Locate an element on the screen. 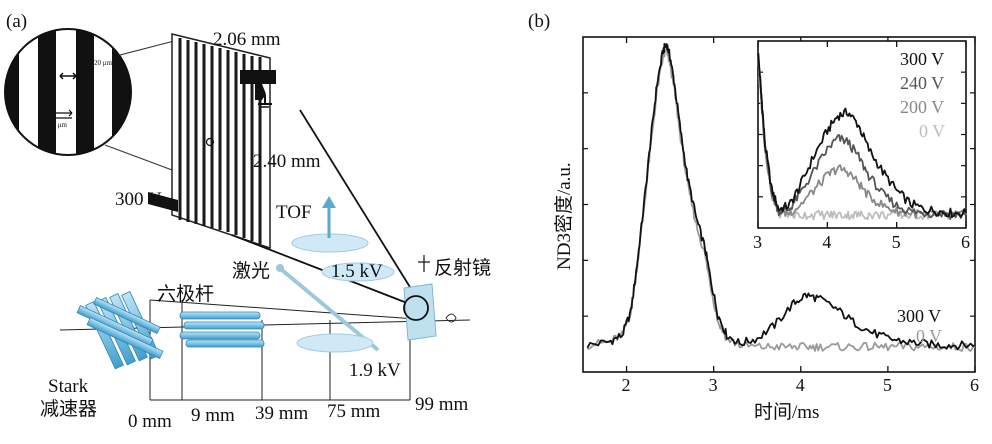 The image size is (992, 444). position-39: 39 mm is located at coordinates (282, 413).